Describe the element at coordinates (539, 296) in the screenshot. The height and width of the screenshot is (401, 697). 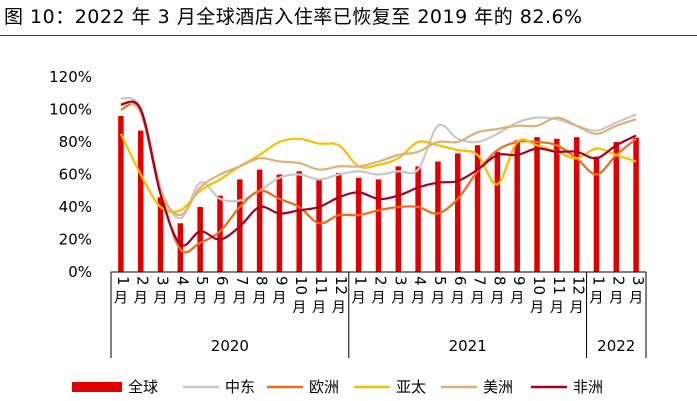
I see `x-tick-label: 10 月` at that location.